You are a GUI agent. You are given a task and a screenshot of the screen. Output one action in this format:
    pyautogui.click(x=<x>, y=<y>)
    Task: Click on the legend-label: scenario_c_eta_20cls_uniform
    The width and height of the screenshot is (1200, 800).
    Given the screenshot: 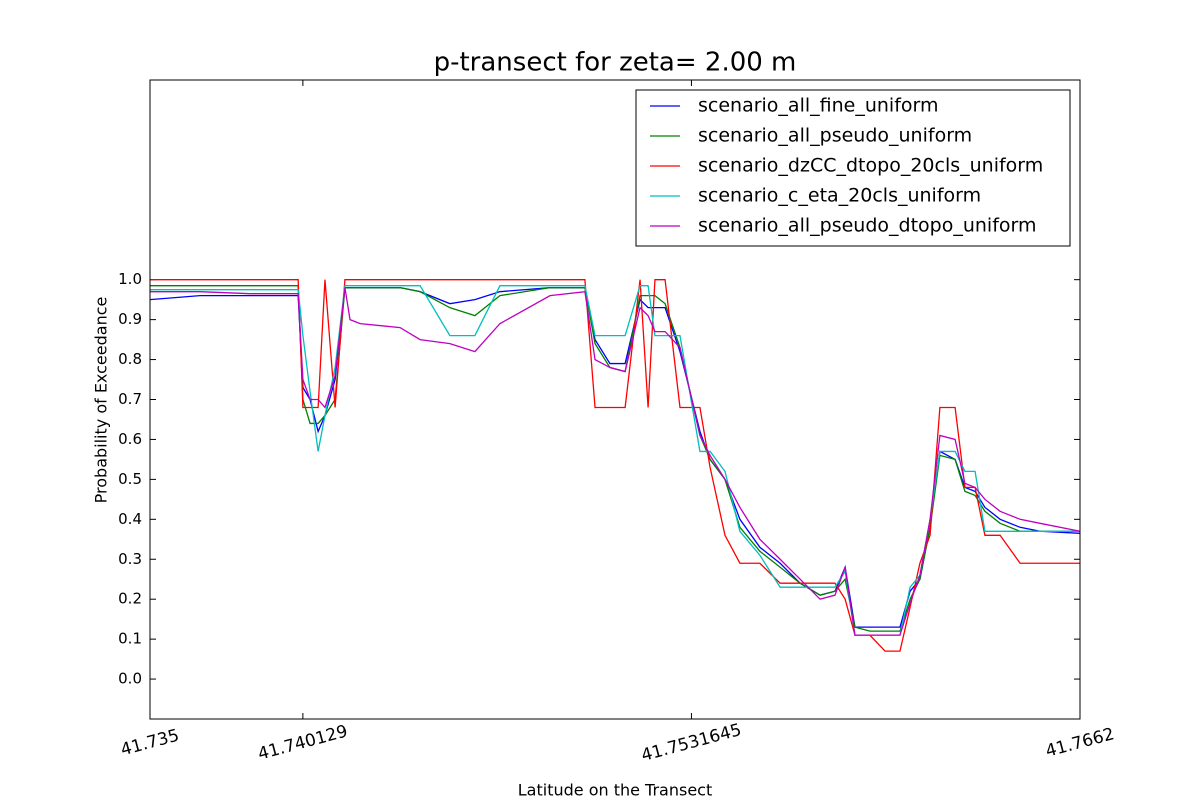 What is the action you would take?
    pyautogui.click(x=839, y=196)
    